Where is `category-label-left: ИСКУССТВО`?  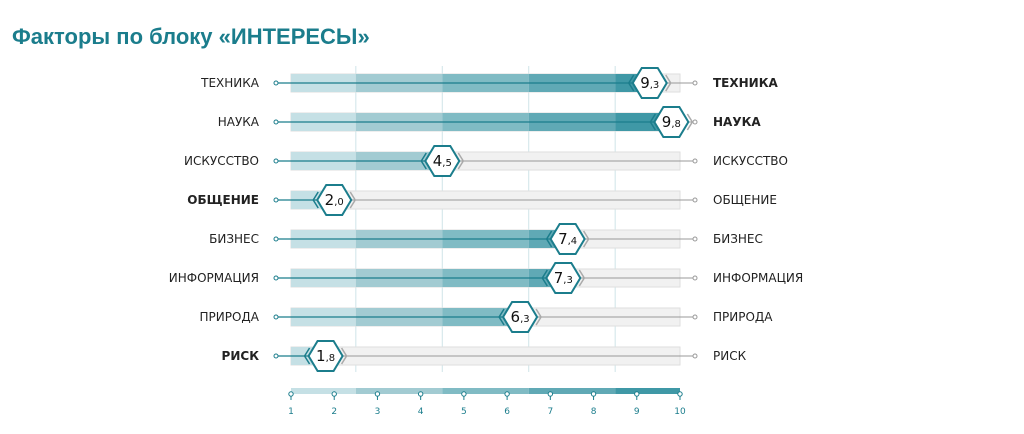 category-label-left: ИСКУССТВО is located at coordinates (221, 161).